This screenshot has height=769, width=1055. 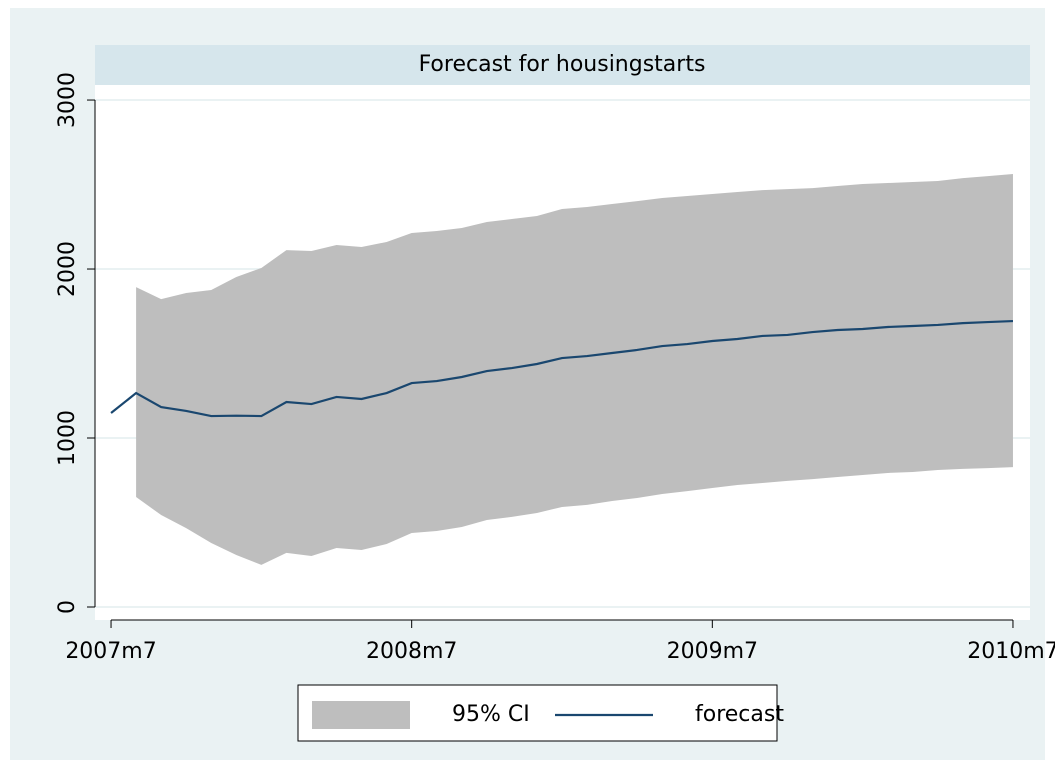 I want to click on x-tick-label: 2007m7, so click(x=110, y=651).